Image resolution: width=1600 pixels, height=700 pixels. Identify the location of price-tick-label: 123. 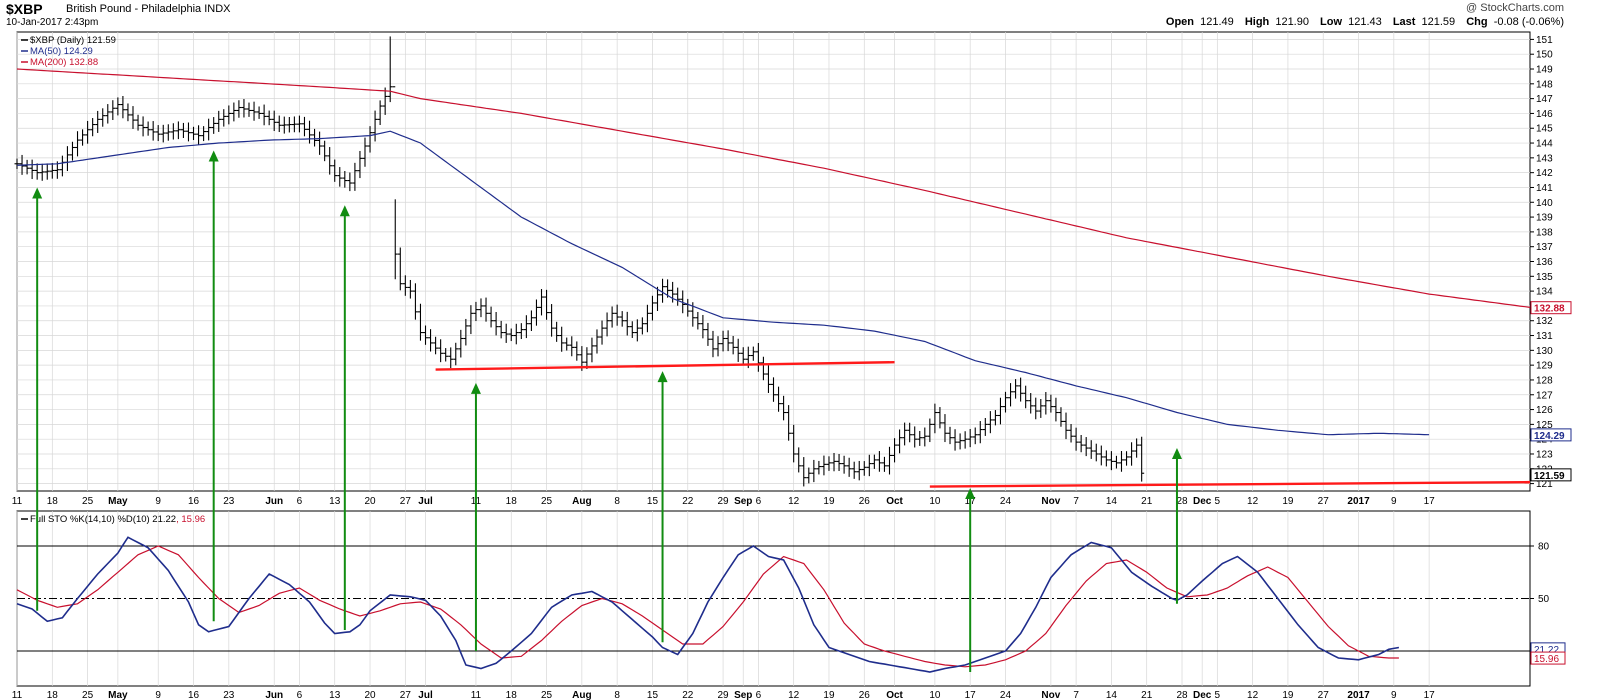
(1544, 454).